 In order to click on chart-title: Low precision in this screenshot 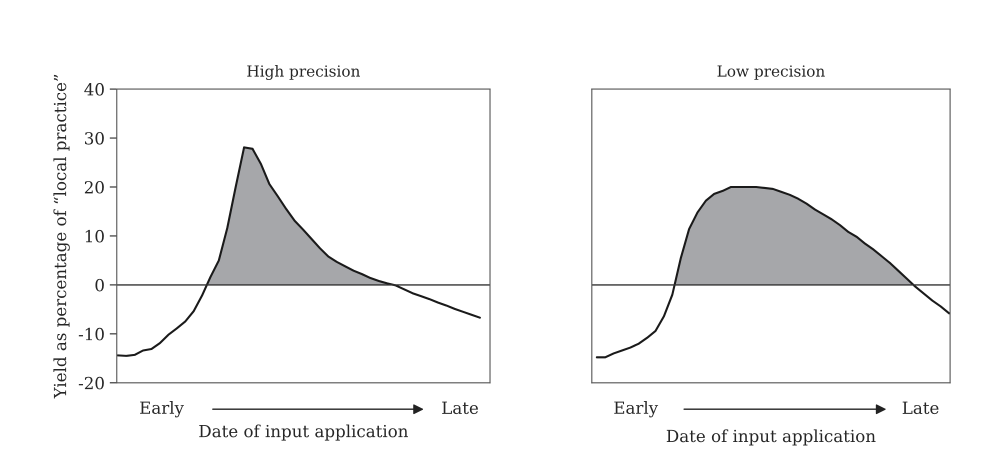, I will do `click(771, 72)`.